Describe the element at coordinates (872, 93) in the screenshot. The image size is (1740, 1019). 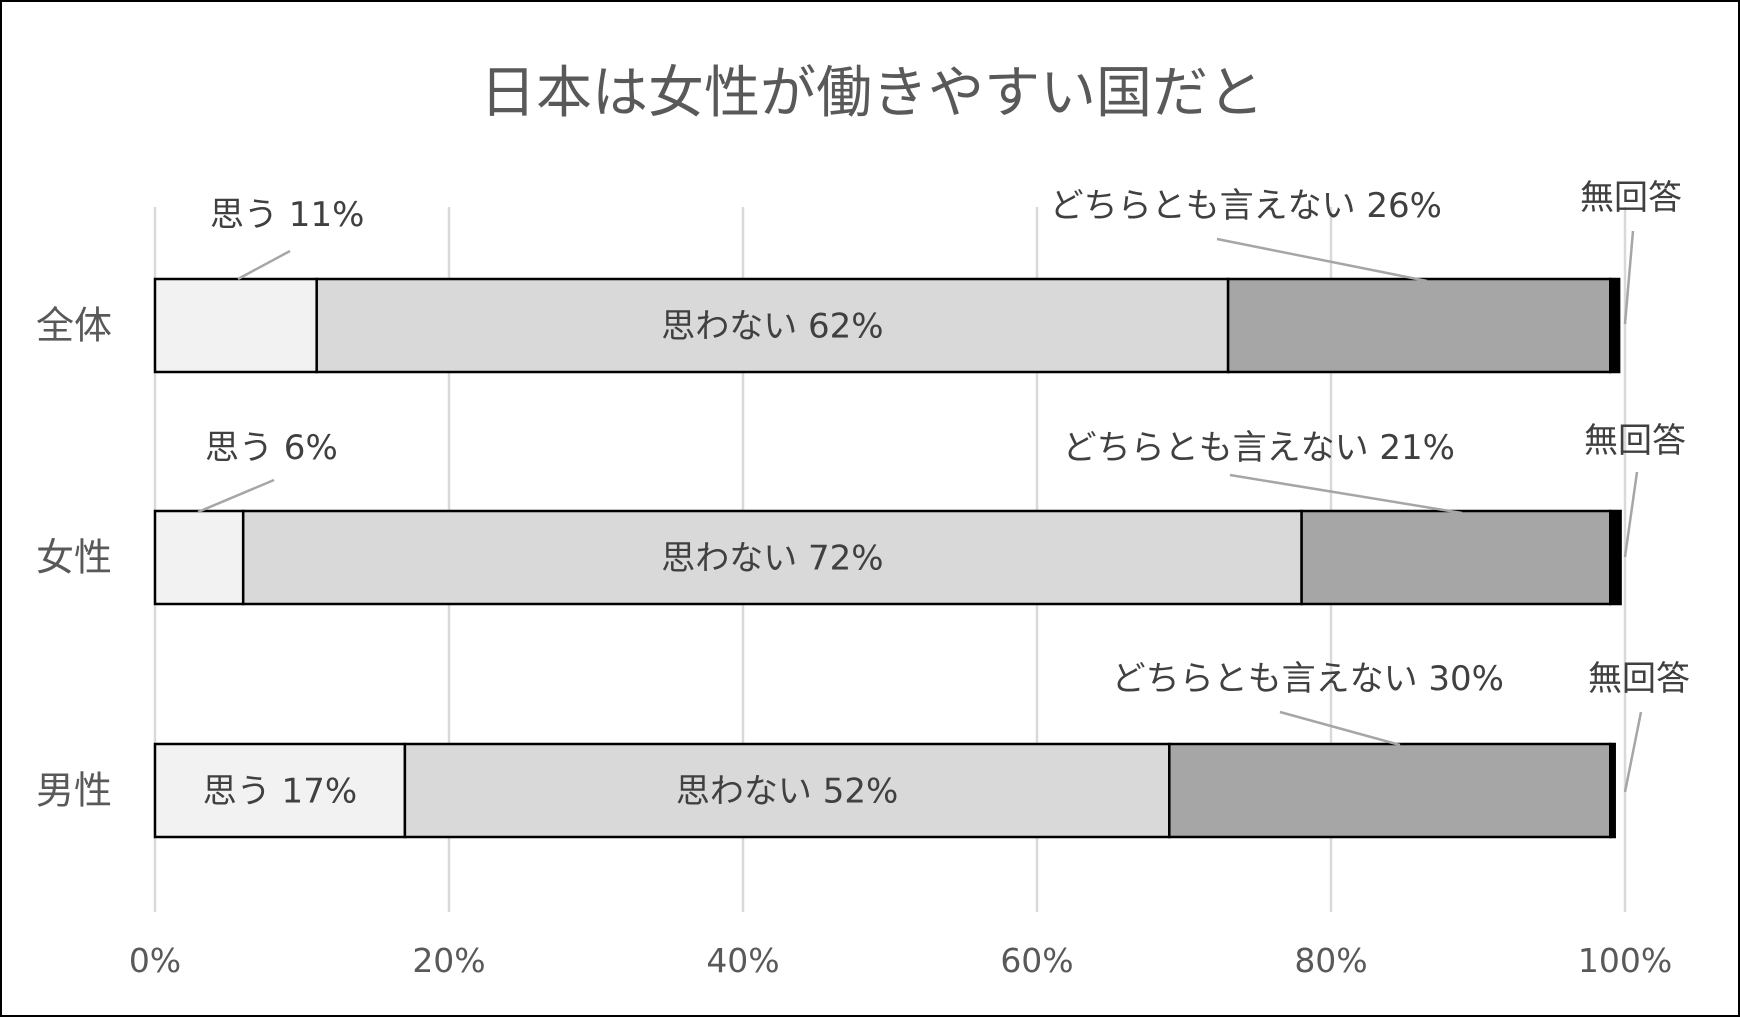
I see `chart-title: 日本は女性が働きやすい国だと` at that location.